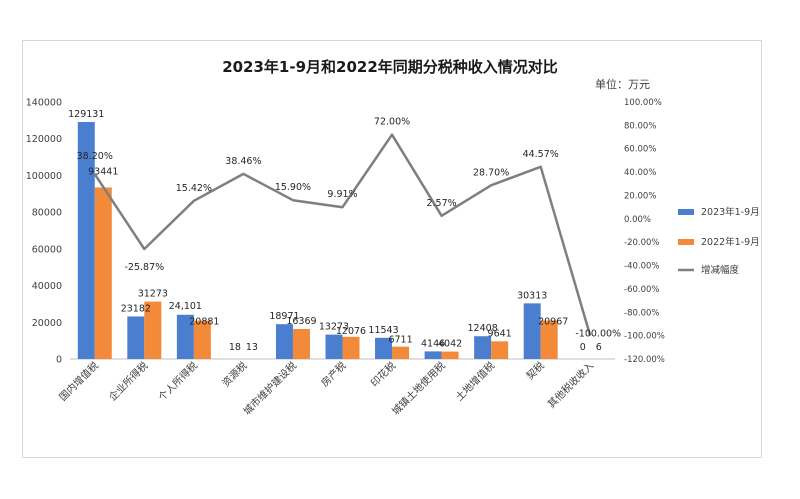 This screenshot has width=800, height=499. I want to click on right-tick-label: -20.00%, so click(641, 243).